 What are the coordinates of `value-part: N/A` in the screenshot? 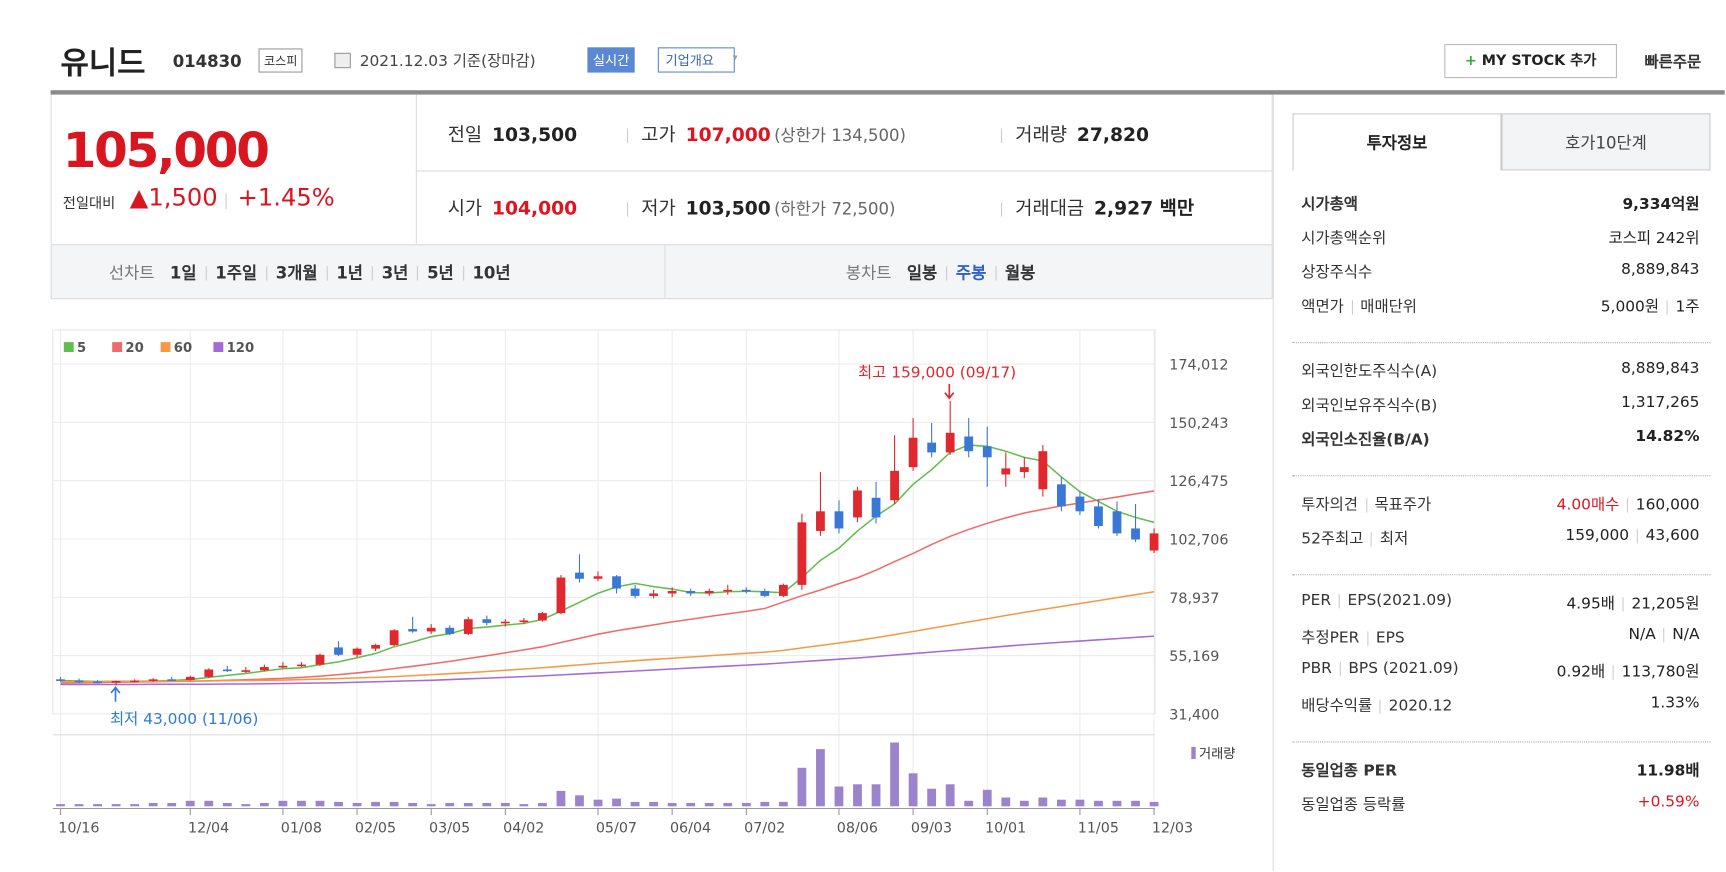 It's located at (1686, 634).